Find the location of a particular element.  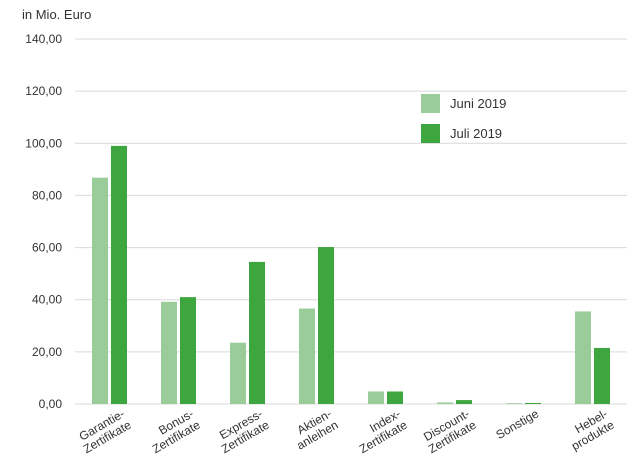

y-tick-label: 120,00 is located at coordinates (43, 91).